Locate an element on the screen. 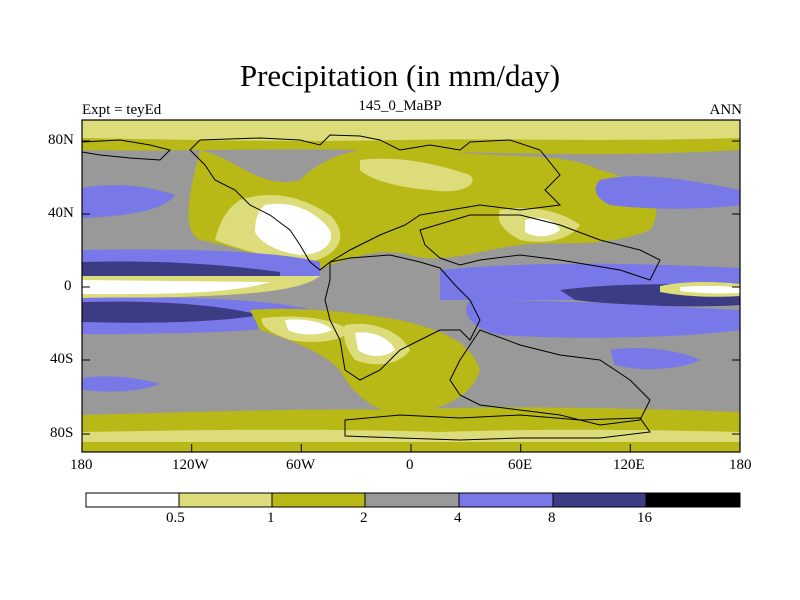 The height and width of the screenshot is (600, 800). africa-dry-core is located at coordinates (375, 344).